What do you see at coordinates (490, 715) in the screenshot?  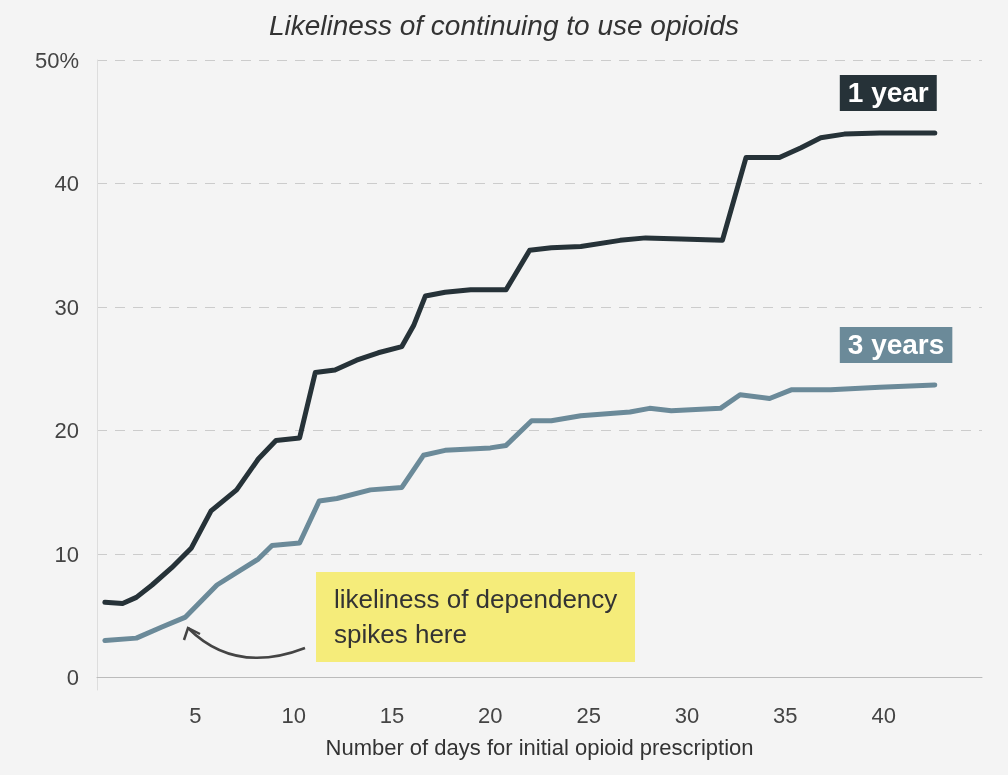 I see `x-tick-label: 20` at bounding box center [490, 715].